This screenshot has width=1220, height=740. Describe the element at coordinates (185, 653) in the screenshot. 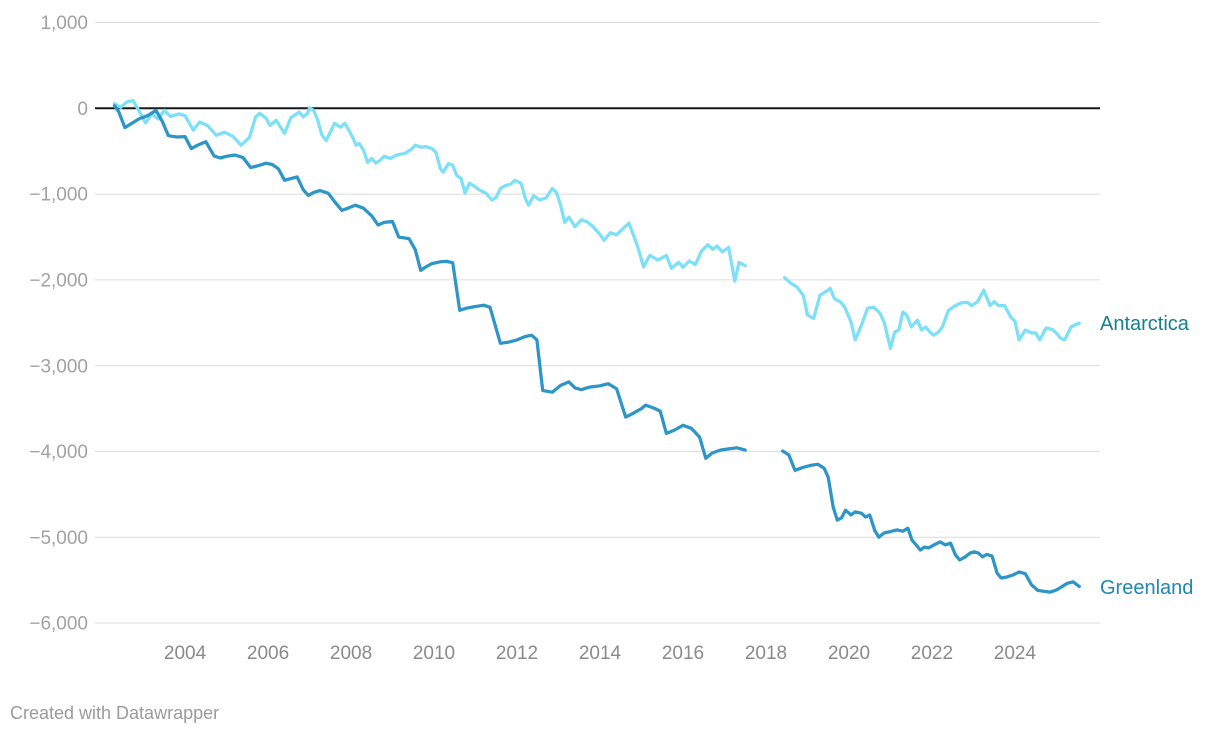

I see `x-tick-label: 2004` at that location.